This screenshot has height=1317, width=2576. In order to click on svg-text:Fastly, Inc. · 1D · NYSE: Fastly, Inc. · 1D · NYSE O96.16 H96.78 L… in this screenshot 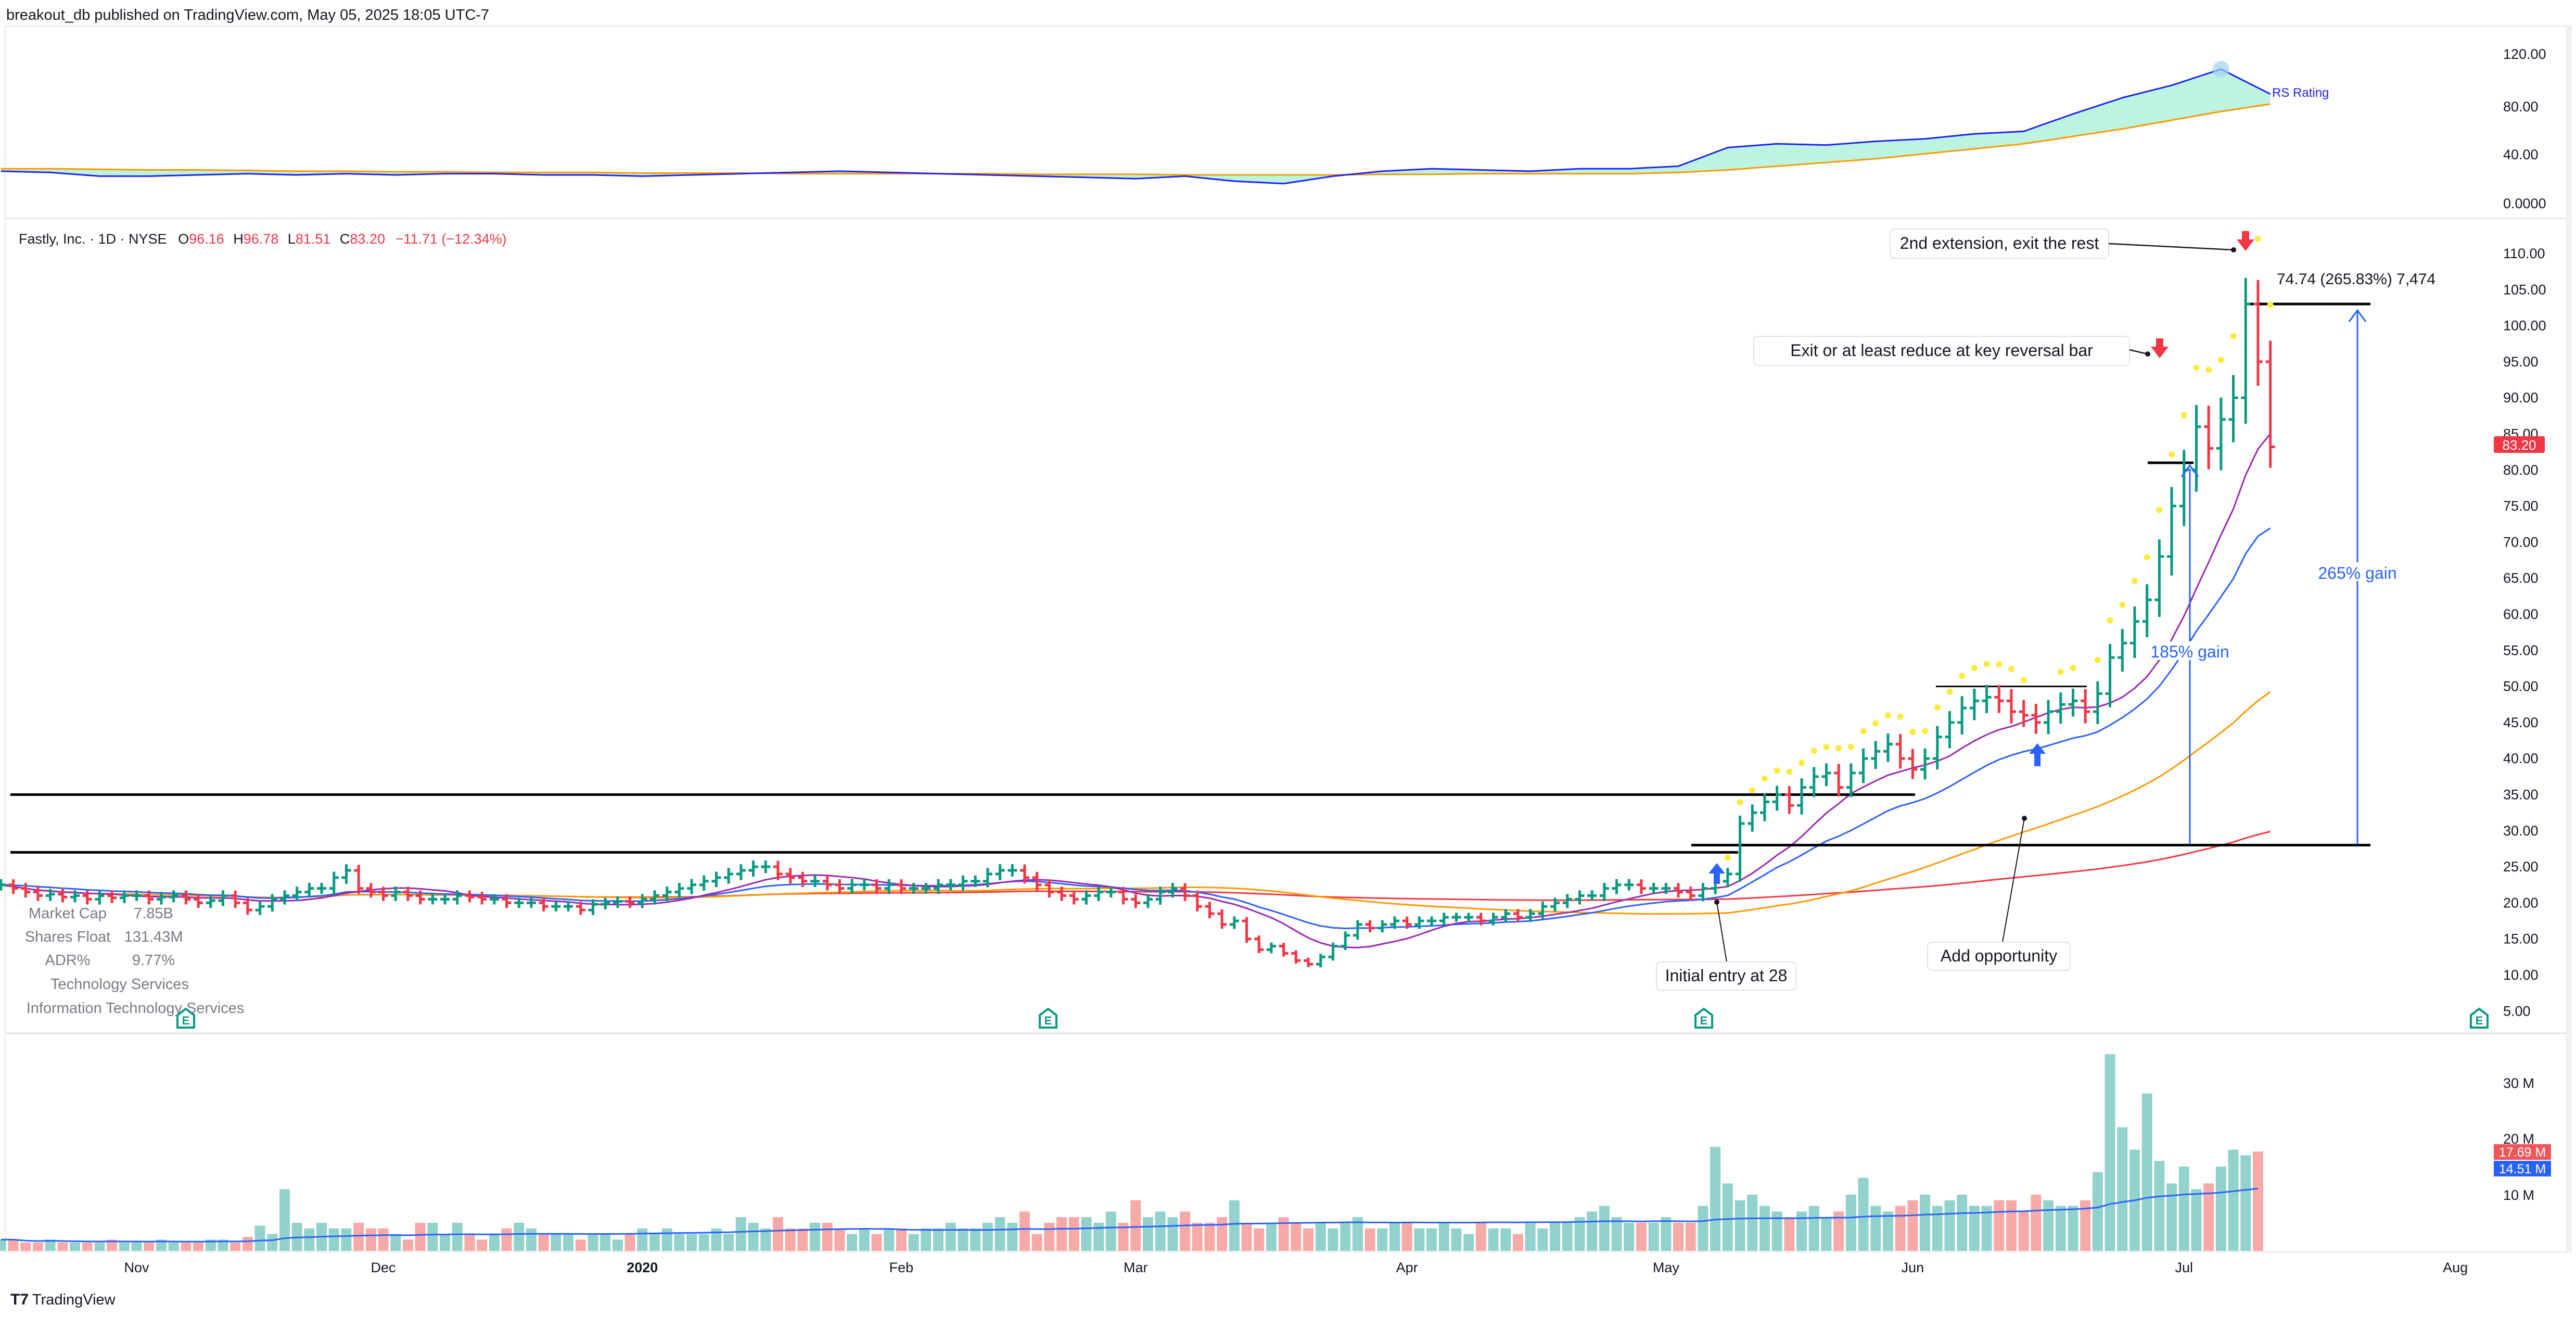, I will do `click(263, 239)`.